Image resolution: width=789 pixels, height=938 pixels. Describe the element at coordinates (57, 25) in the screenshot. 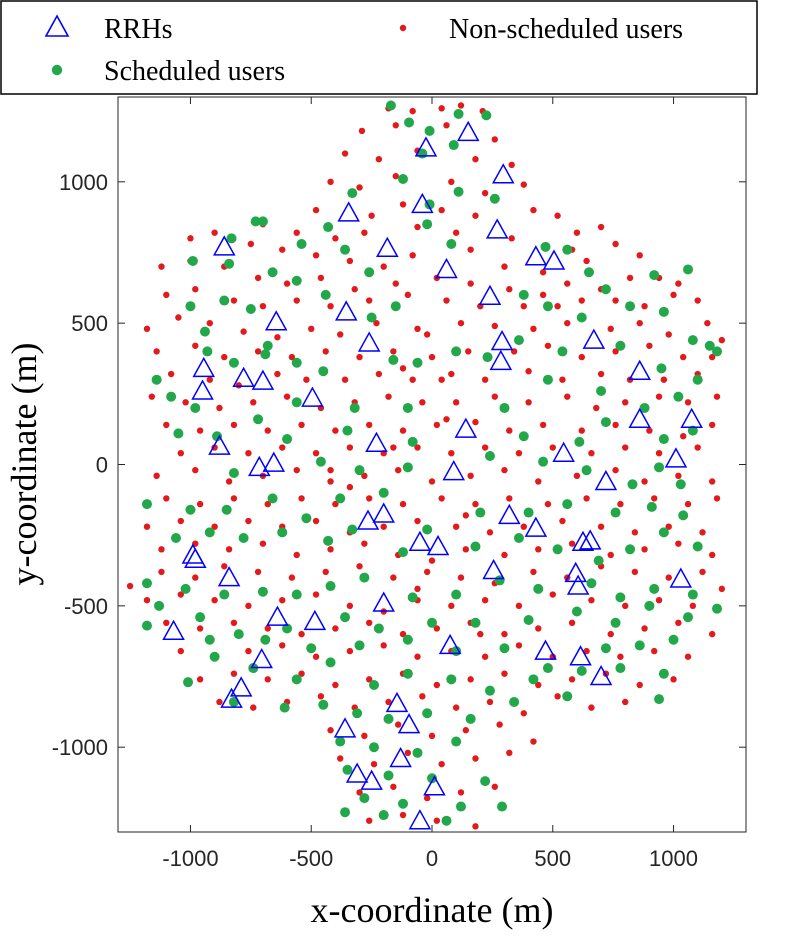

I see `legend-rrh-marker` at that location.